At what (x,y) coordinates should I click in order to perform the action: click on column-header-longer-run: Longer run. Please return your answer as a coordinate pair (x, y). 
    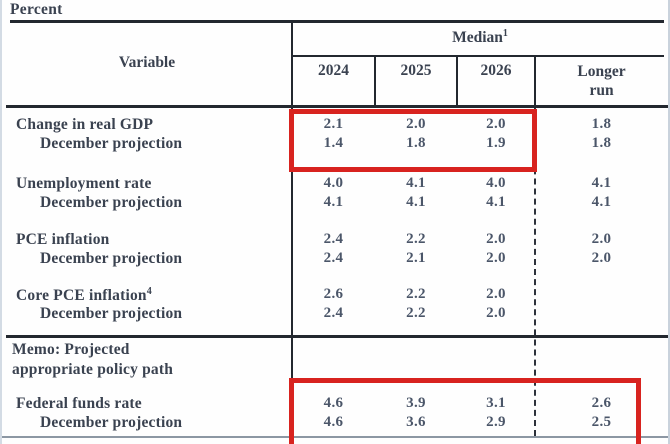
    Looking at the image, I should click on (601, 81).